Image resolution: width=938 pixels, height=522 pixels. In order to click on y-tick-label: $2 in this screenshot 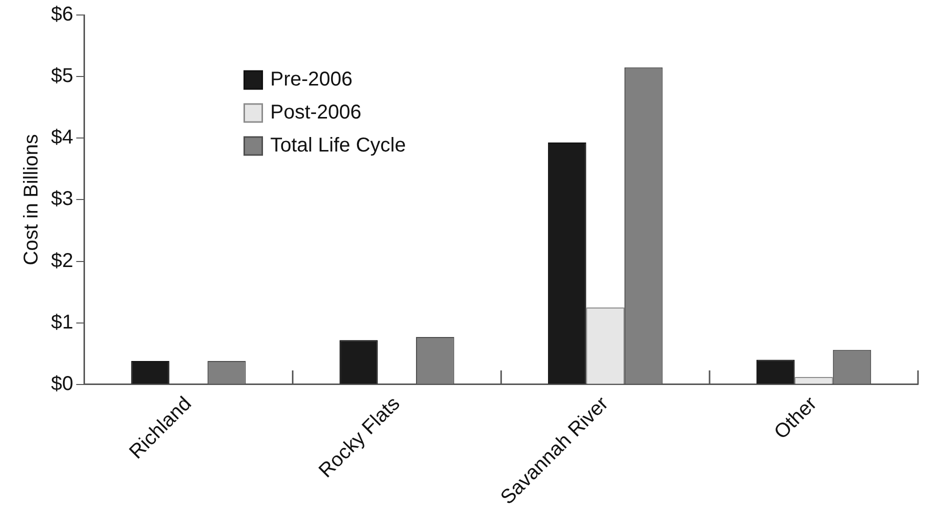, I will do `click(62, 261)`.